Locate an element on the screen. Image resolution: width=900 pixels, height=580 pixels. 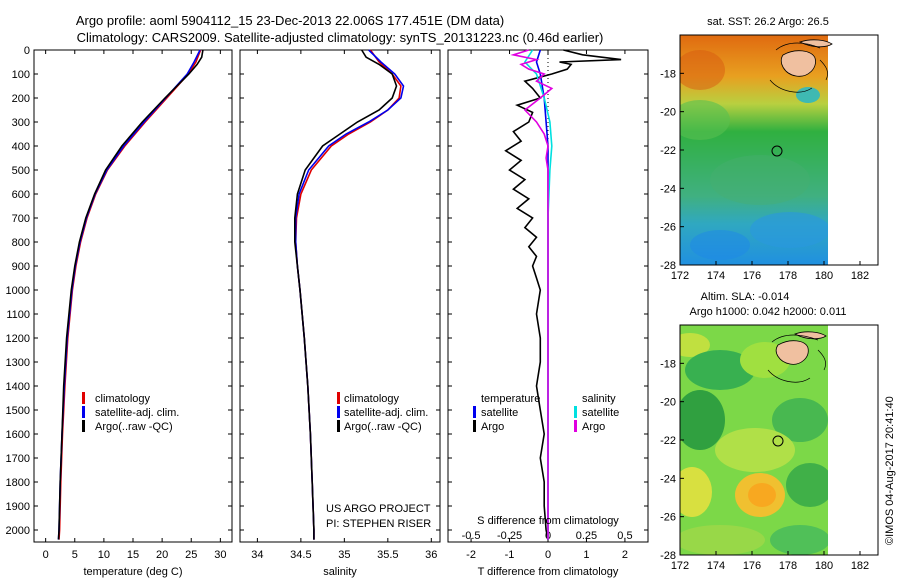
y-tick-label: 1000 is located at coordinates (18, 291).